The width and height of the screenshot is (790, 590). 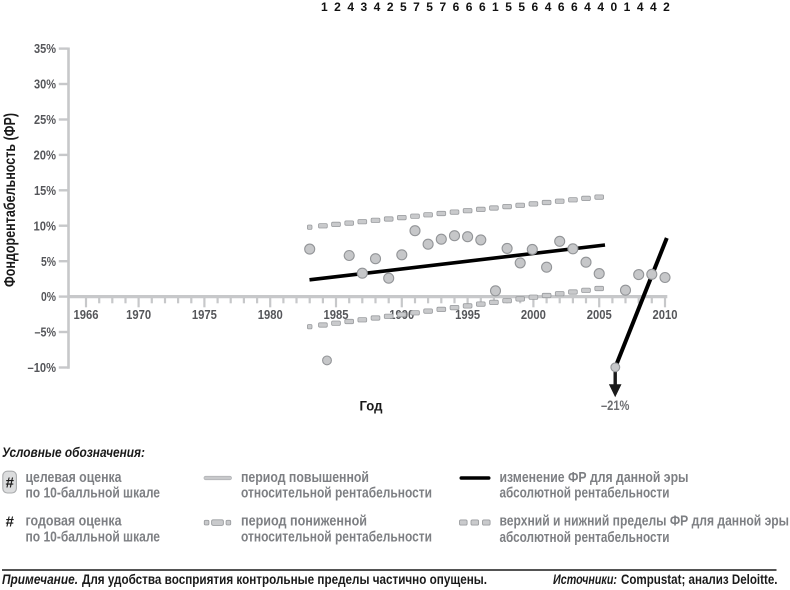 I want to click on svg-text: 0%, so click(x=48, y=296).